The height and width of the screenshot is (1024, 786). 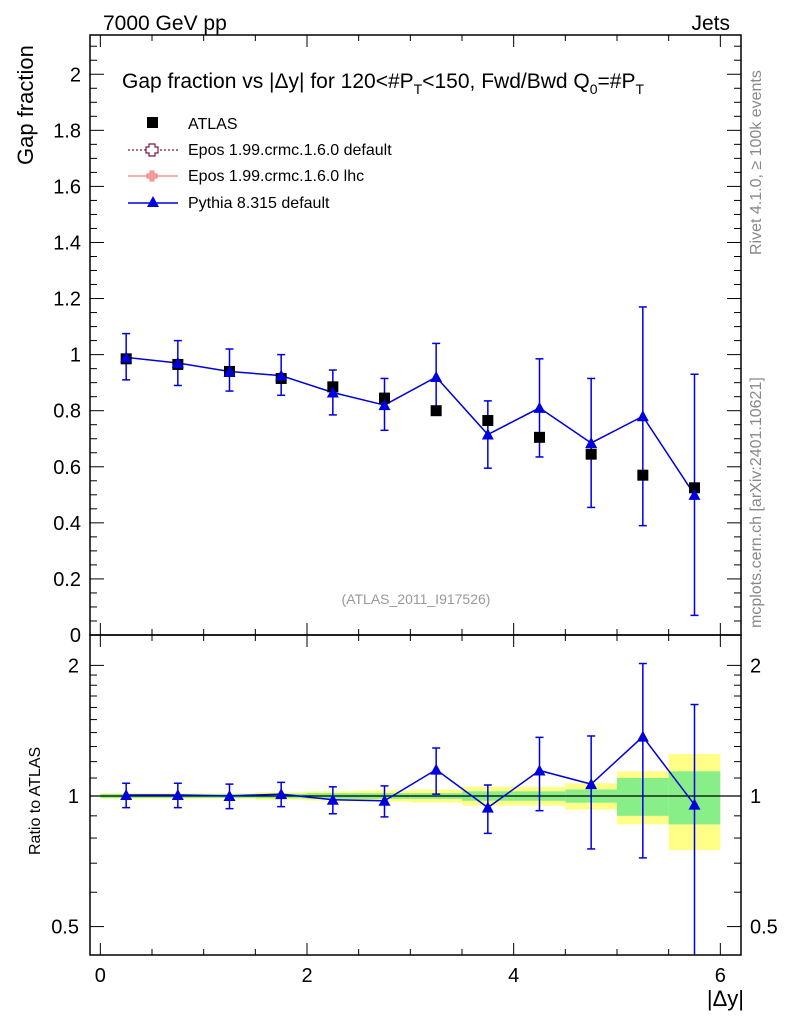 What do you see at coordinates (152, 176) in the screenshot?
I see `legend-epos-lhc-marker` at bounding box center [152, 176].